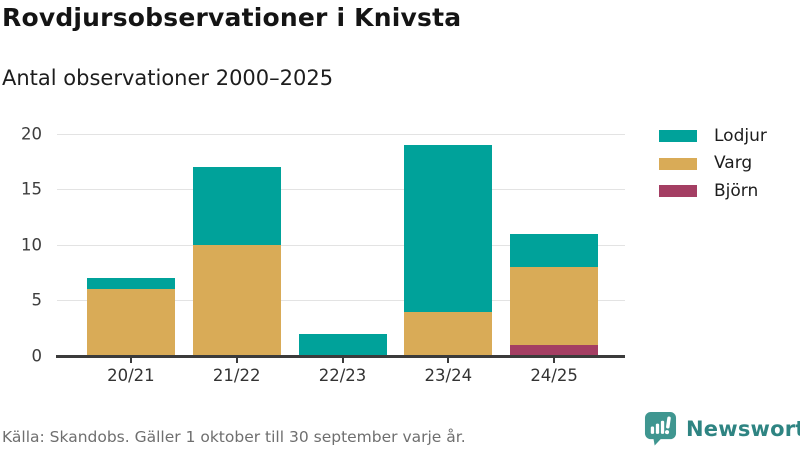 This screenshot has width=800, height=450. I want to click on legend-label: Varg, so click(733, 163).